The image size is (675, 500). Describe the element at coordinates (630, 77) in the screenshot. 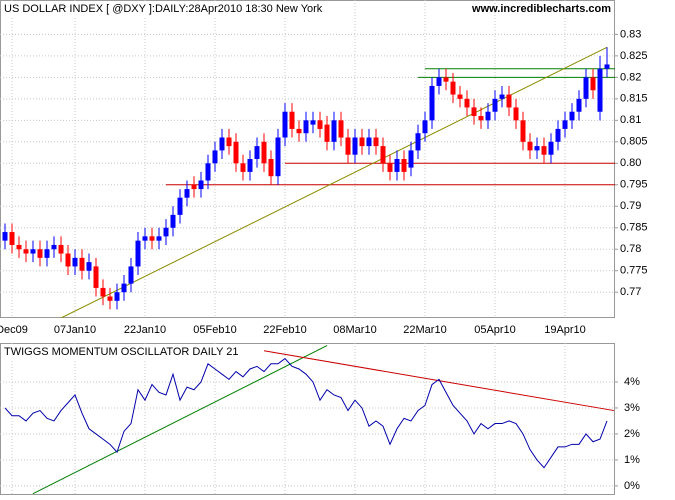

I see `y-tick-label: 0.82` at that location.